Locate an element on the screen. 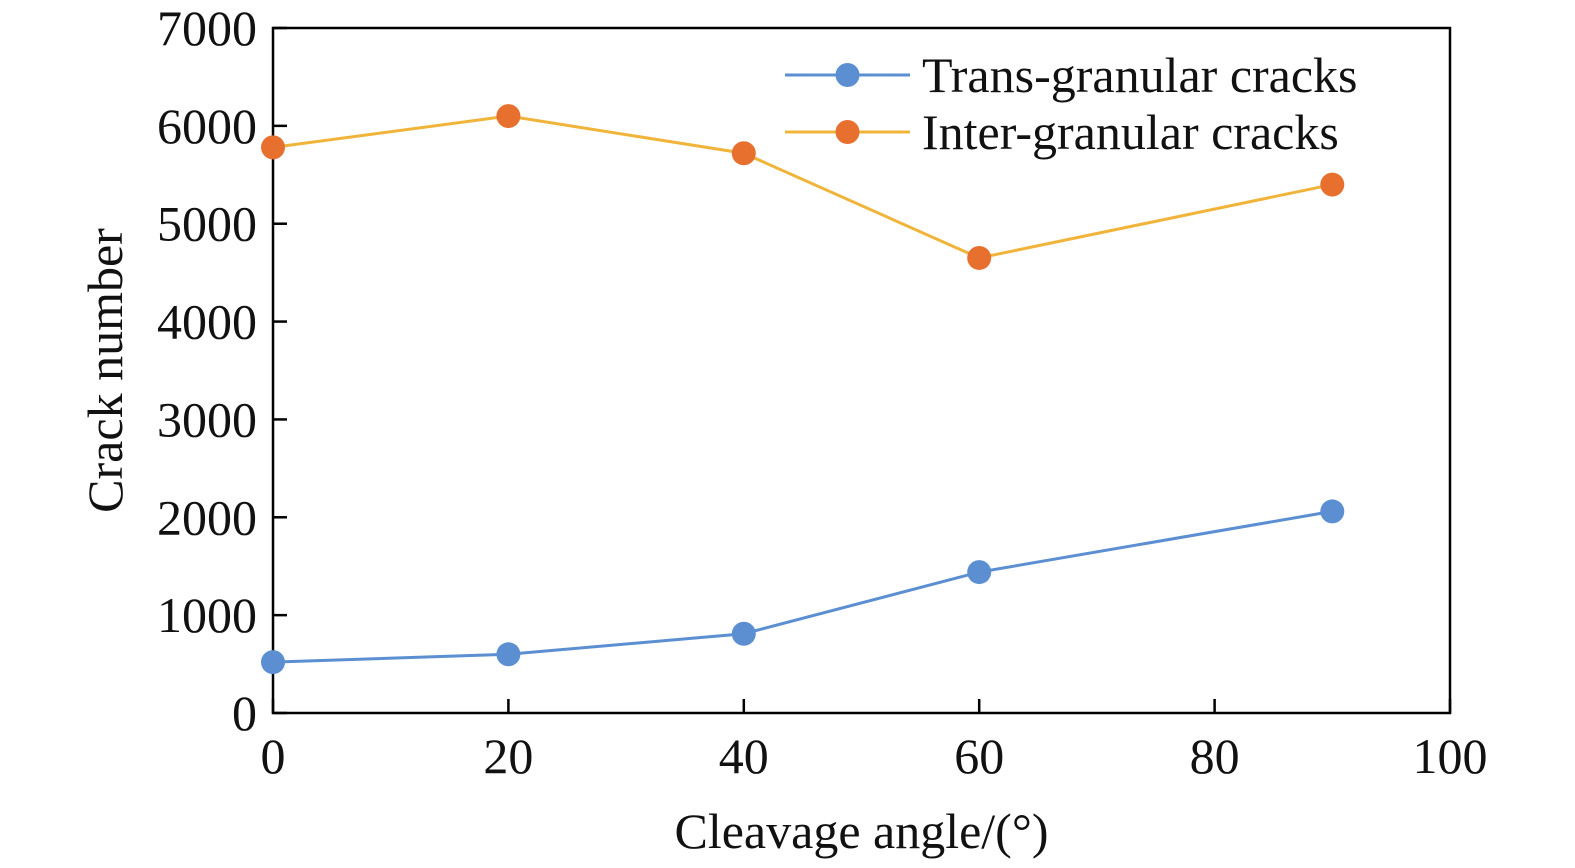 This screenshot has height=868, width=1575. x-axis-title: Cleavage angle/(°) is located at coordinates (862, 831).